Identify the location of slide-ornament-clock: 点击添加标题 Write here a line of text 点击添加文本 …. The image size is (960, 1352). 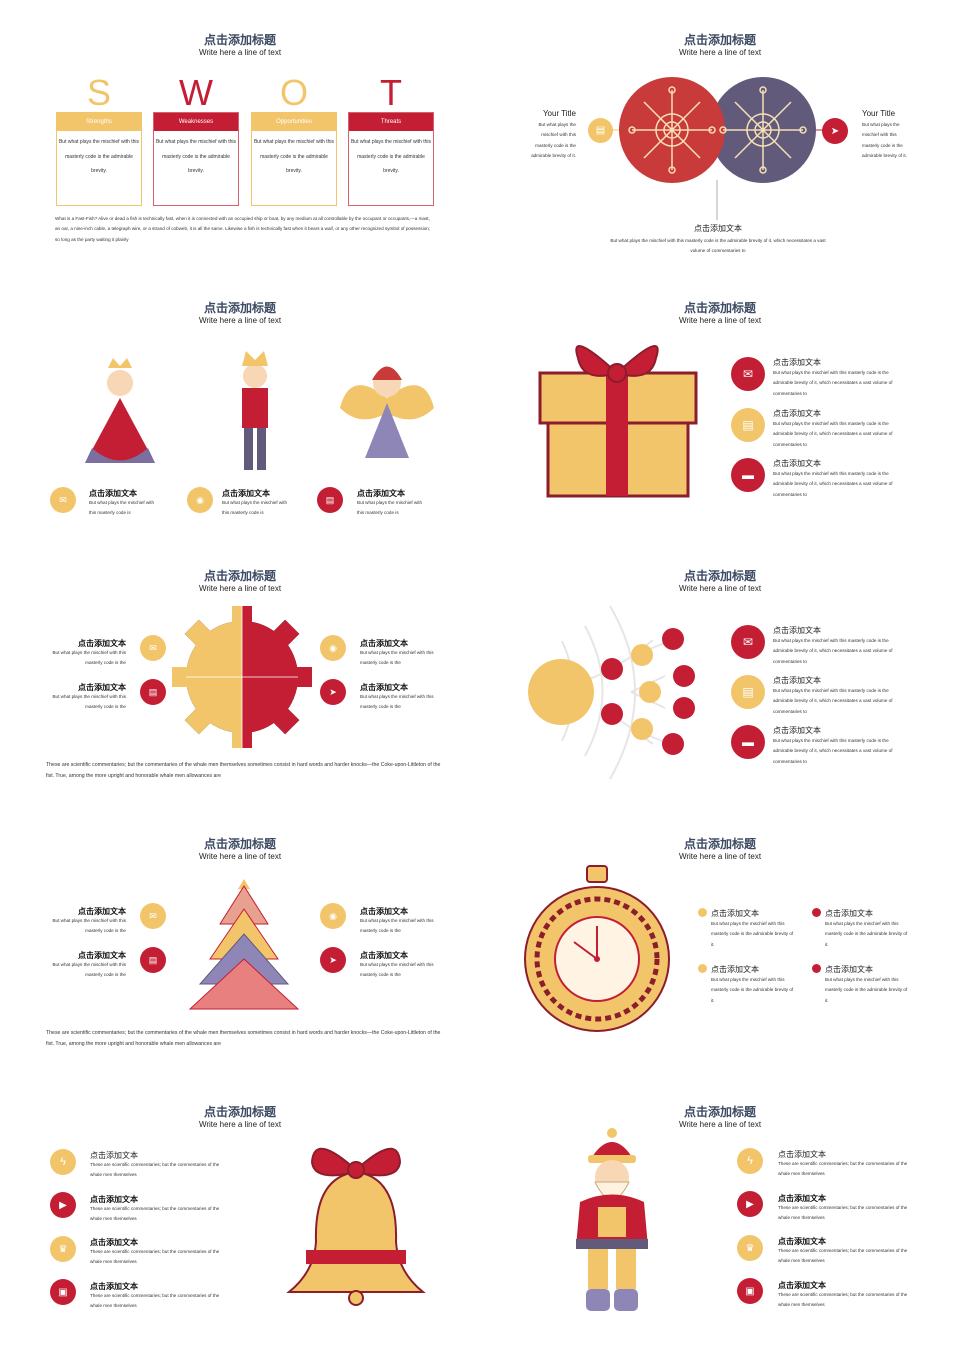
(720, 938).